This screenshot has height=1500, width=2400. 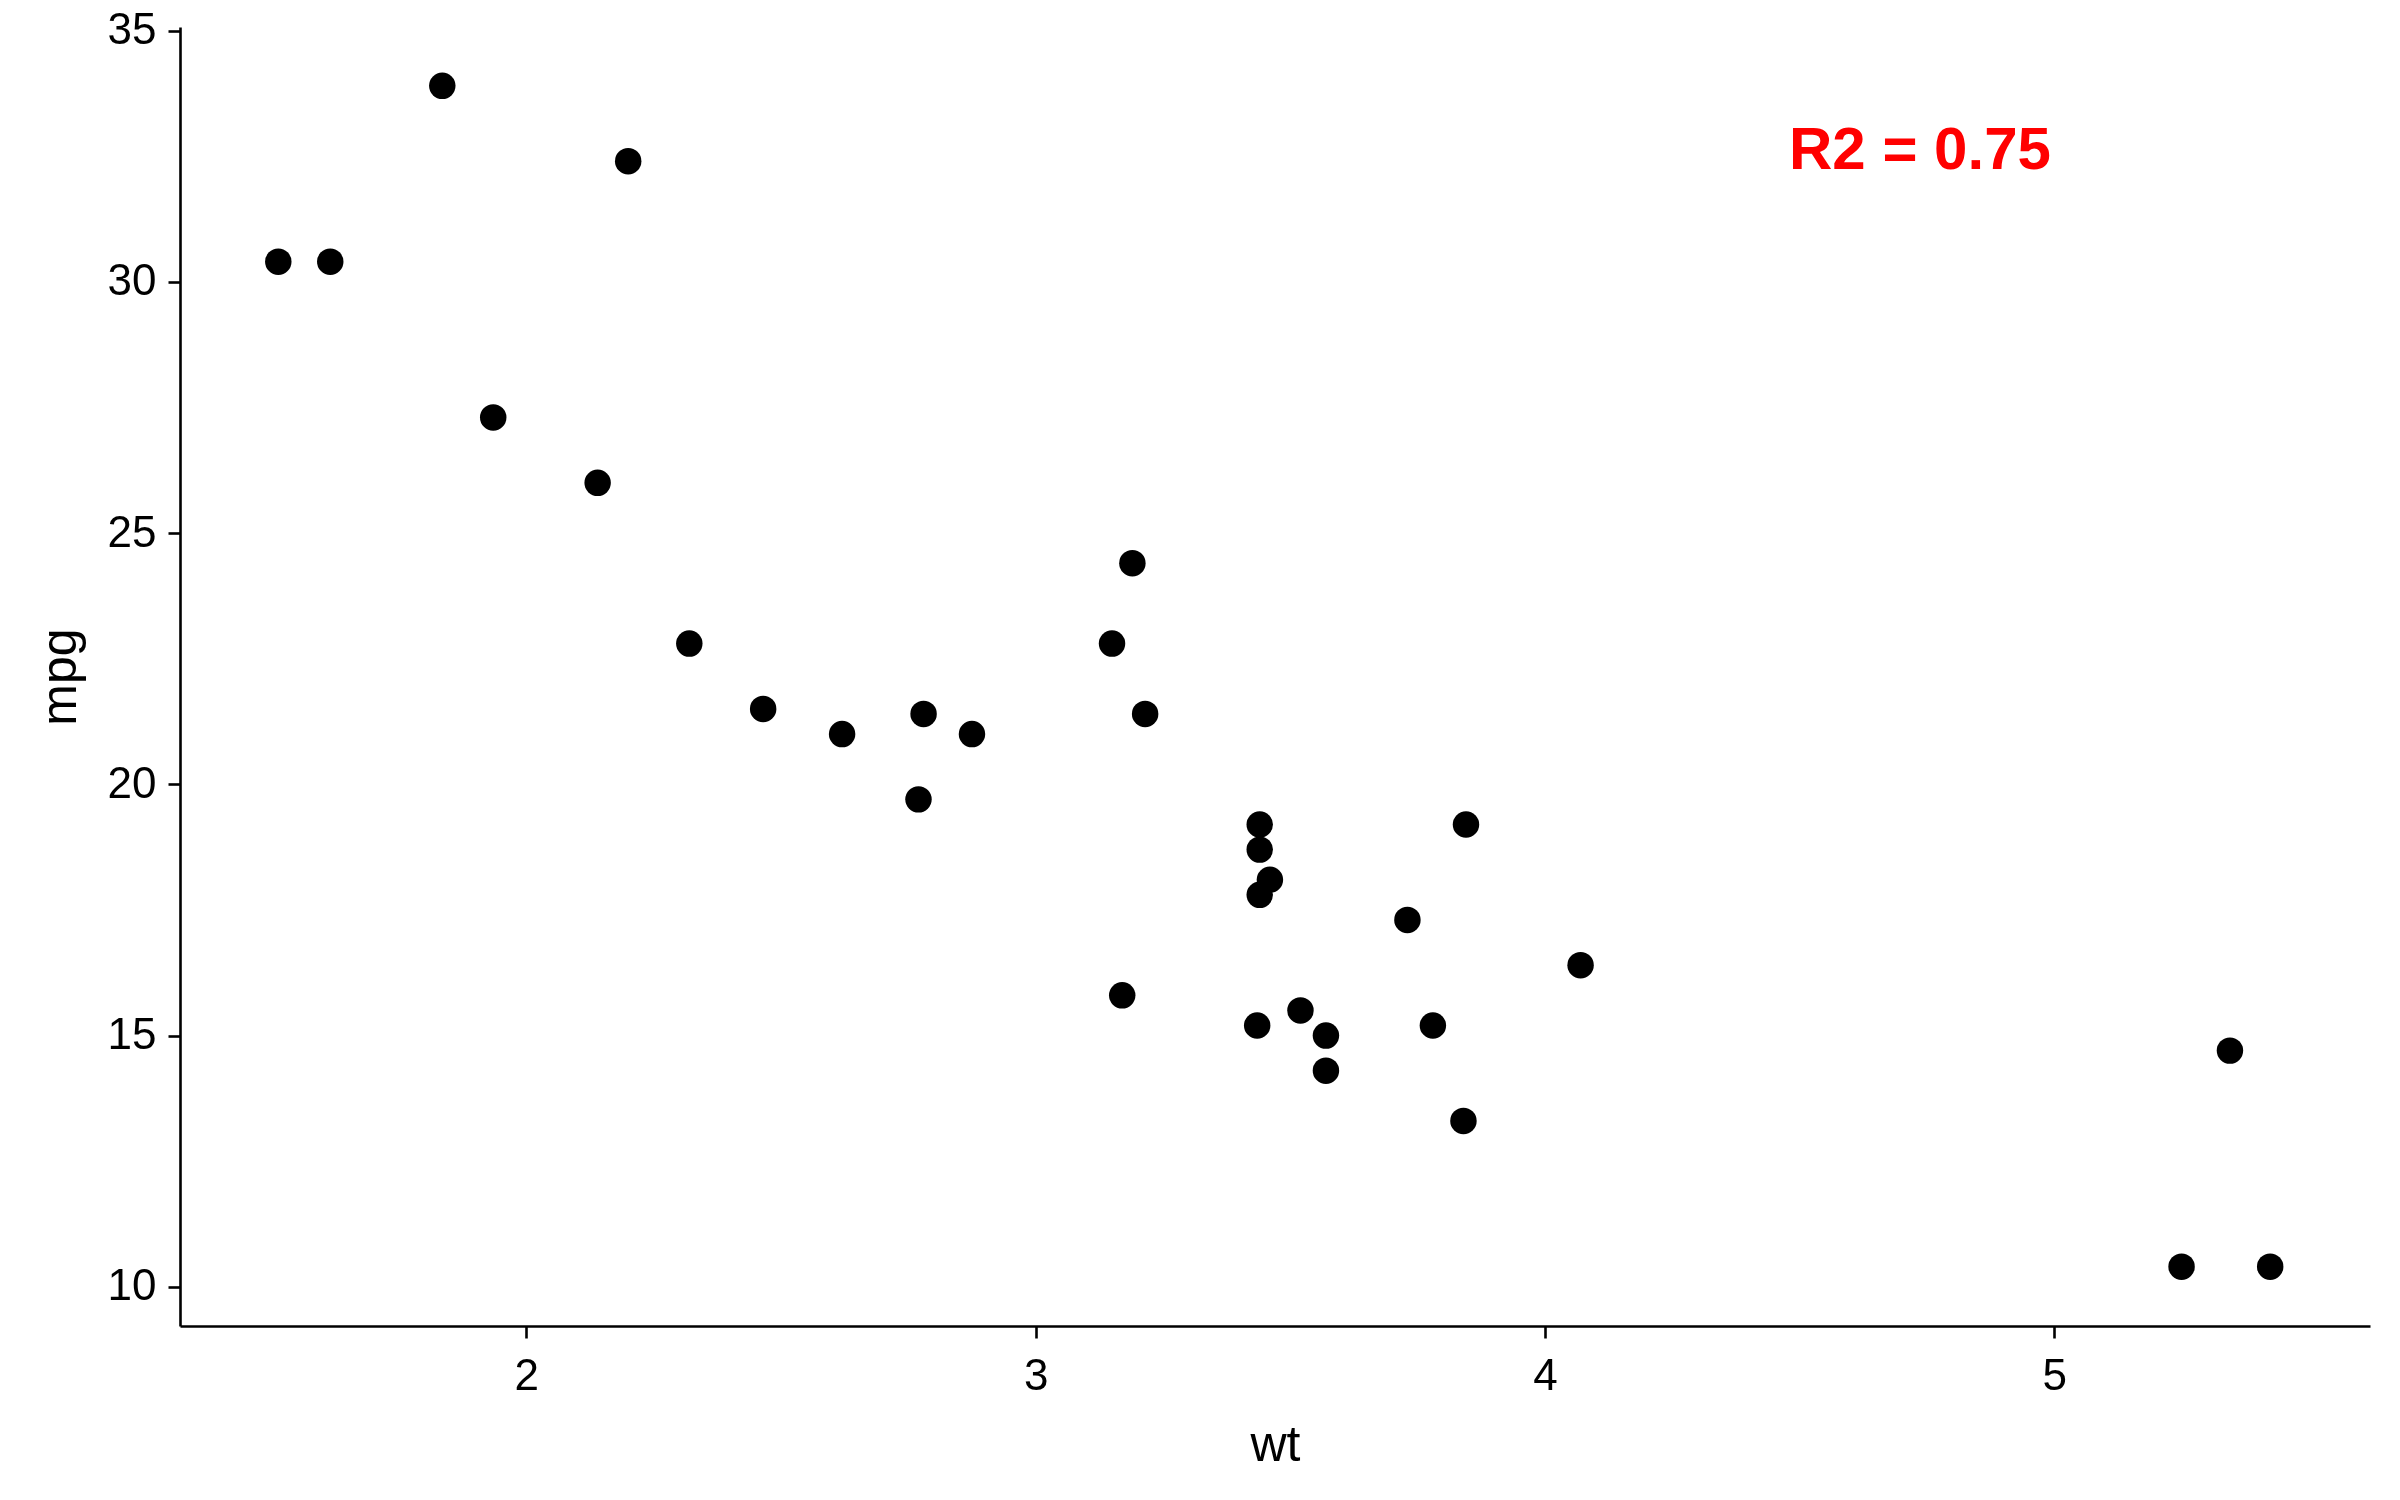 What do you see at coordinates (1545, 1374) in the screenshot?
I see `x-tick-label: 4` at bounding box center [1545, 1374].